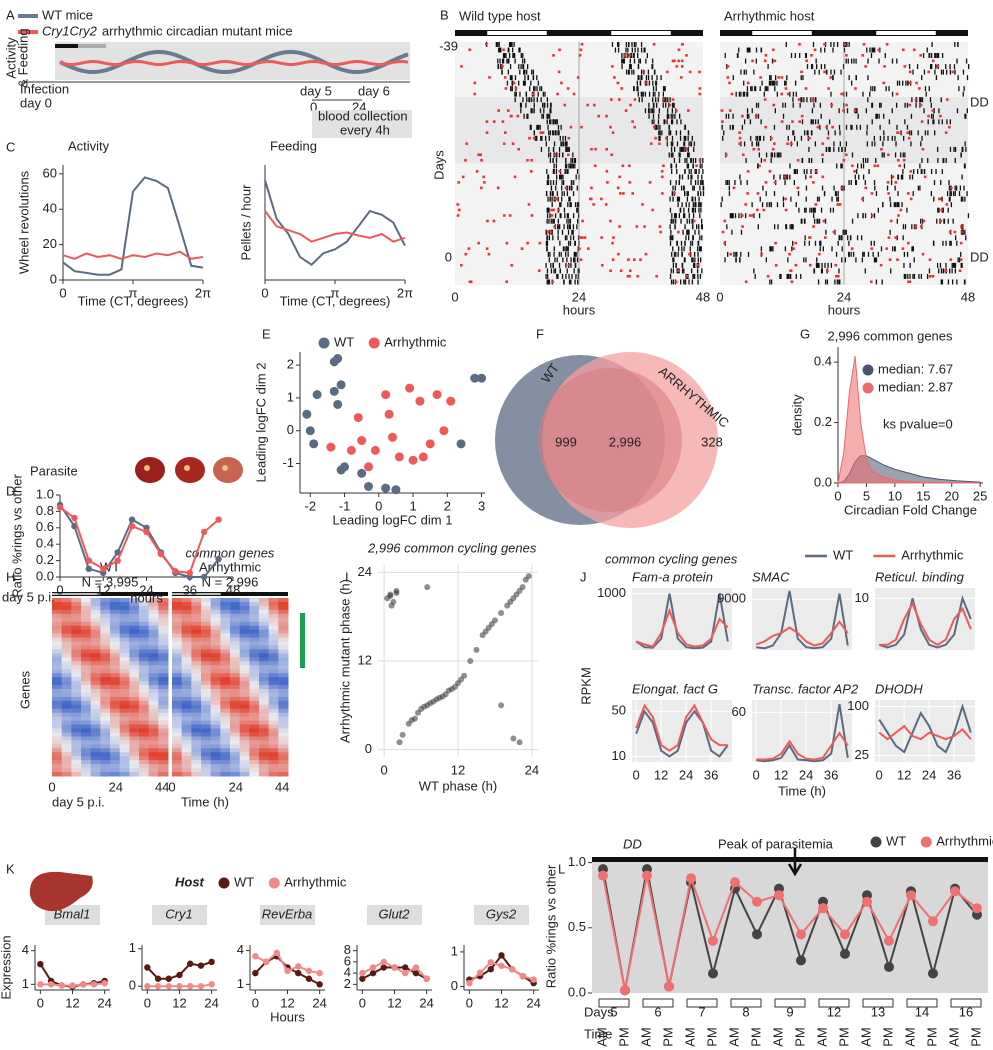 The width and height of the screenshot is (993, 1050). Describe the element at coordinates (45, 575) in the screenshot. I see `y-tick-label: 0.0` at that location.